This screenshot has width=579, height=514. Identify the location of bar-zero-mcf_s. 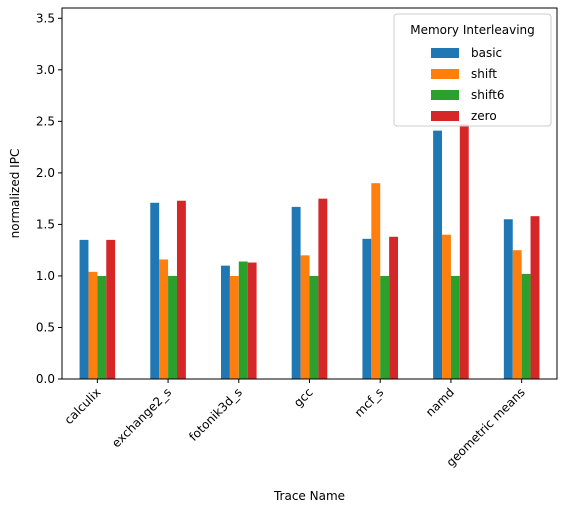
(394, 307).